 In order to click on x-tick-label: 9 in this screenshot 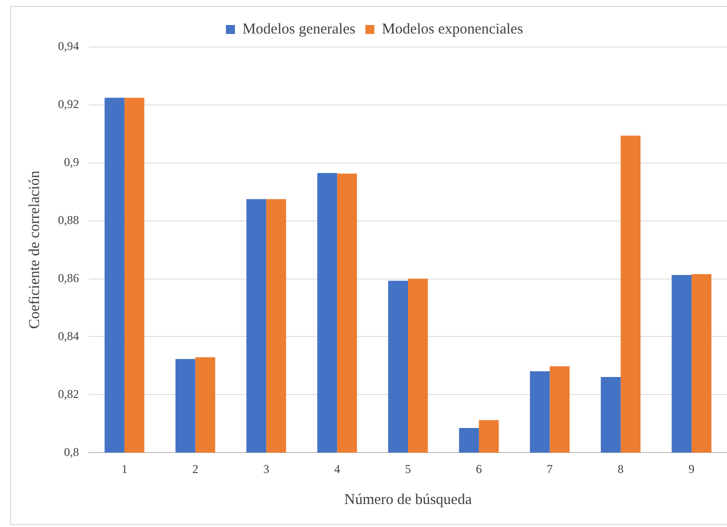, I will do `click(691, 469)`.